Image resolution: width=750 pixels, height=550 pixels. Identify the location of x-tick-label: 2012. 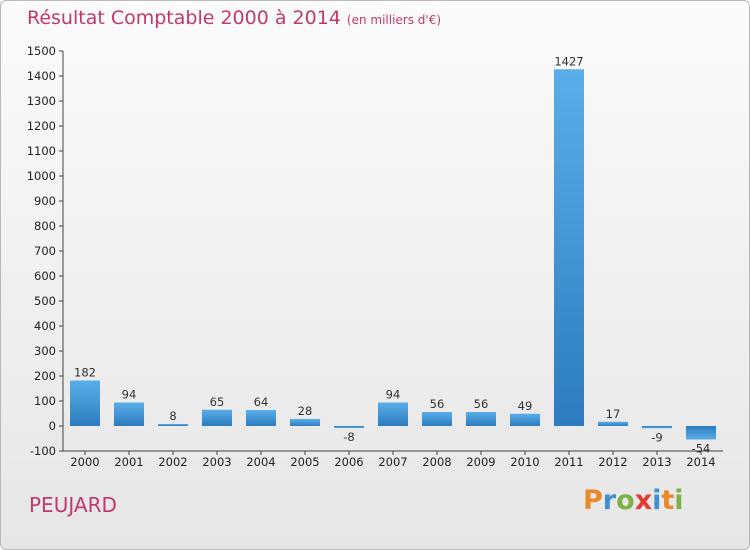
(612, 462).